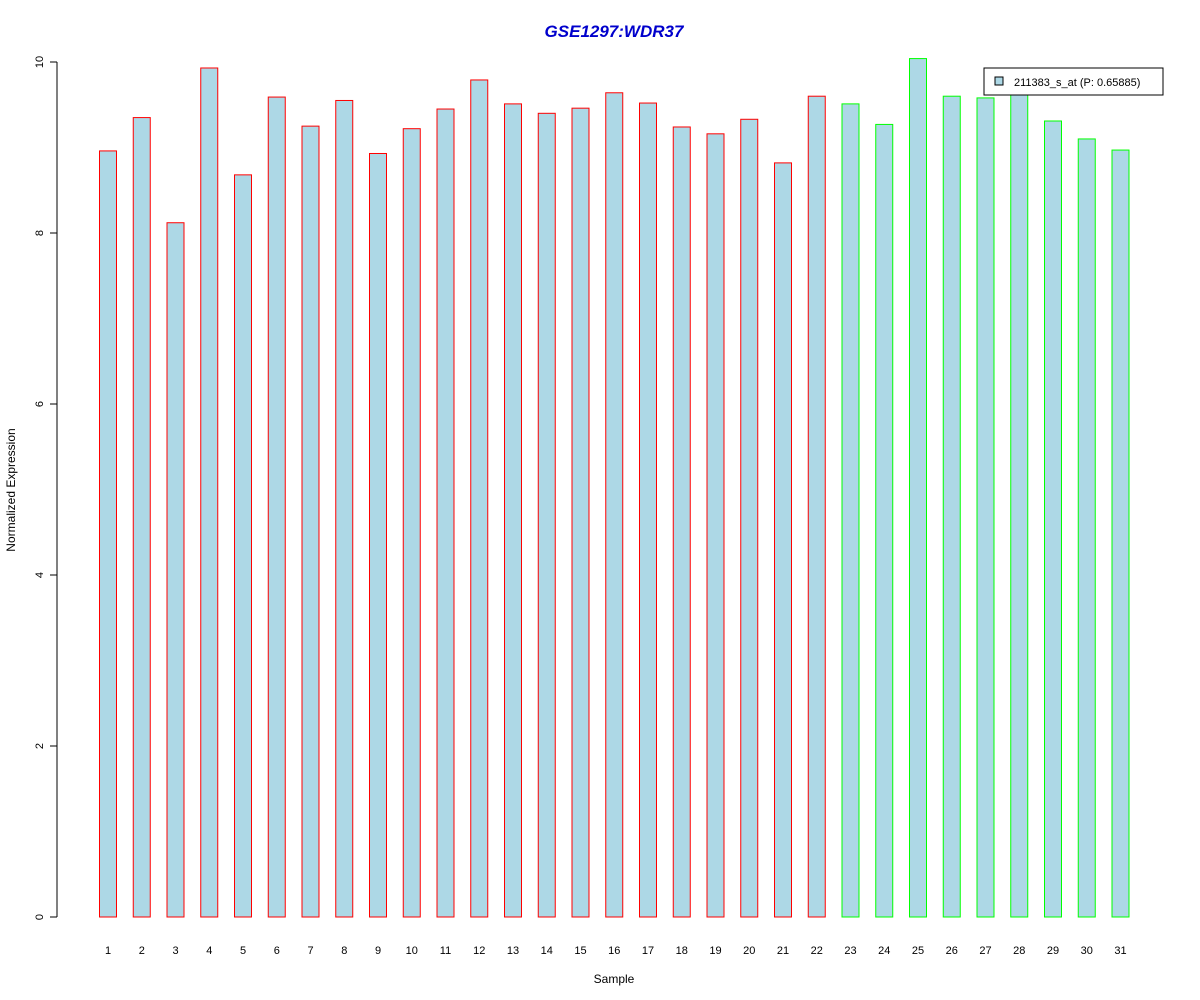  I want to click on x-tick-label: 22, so click(817, 951).